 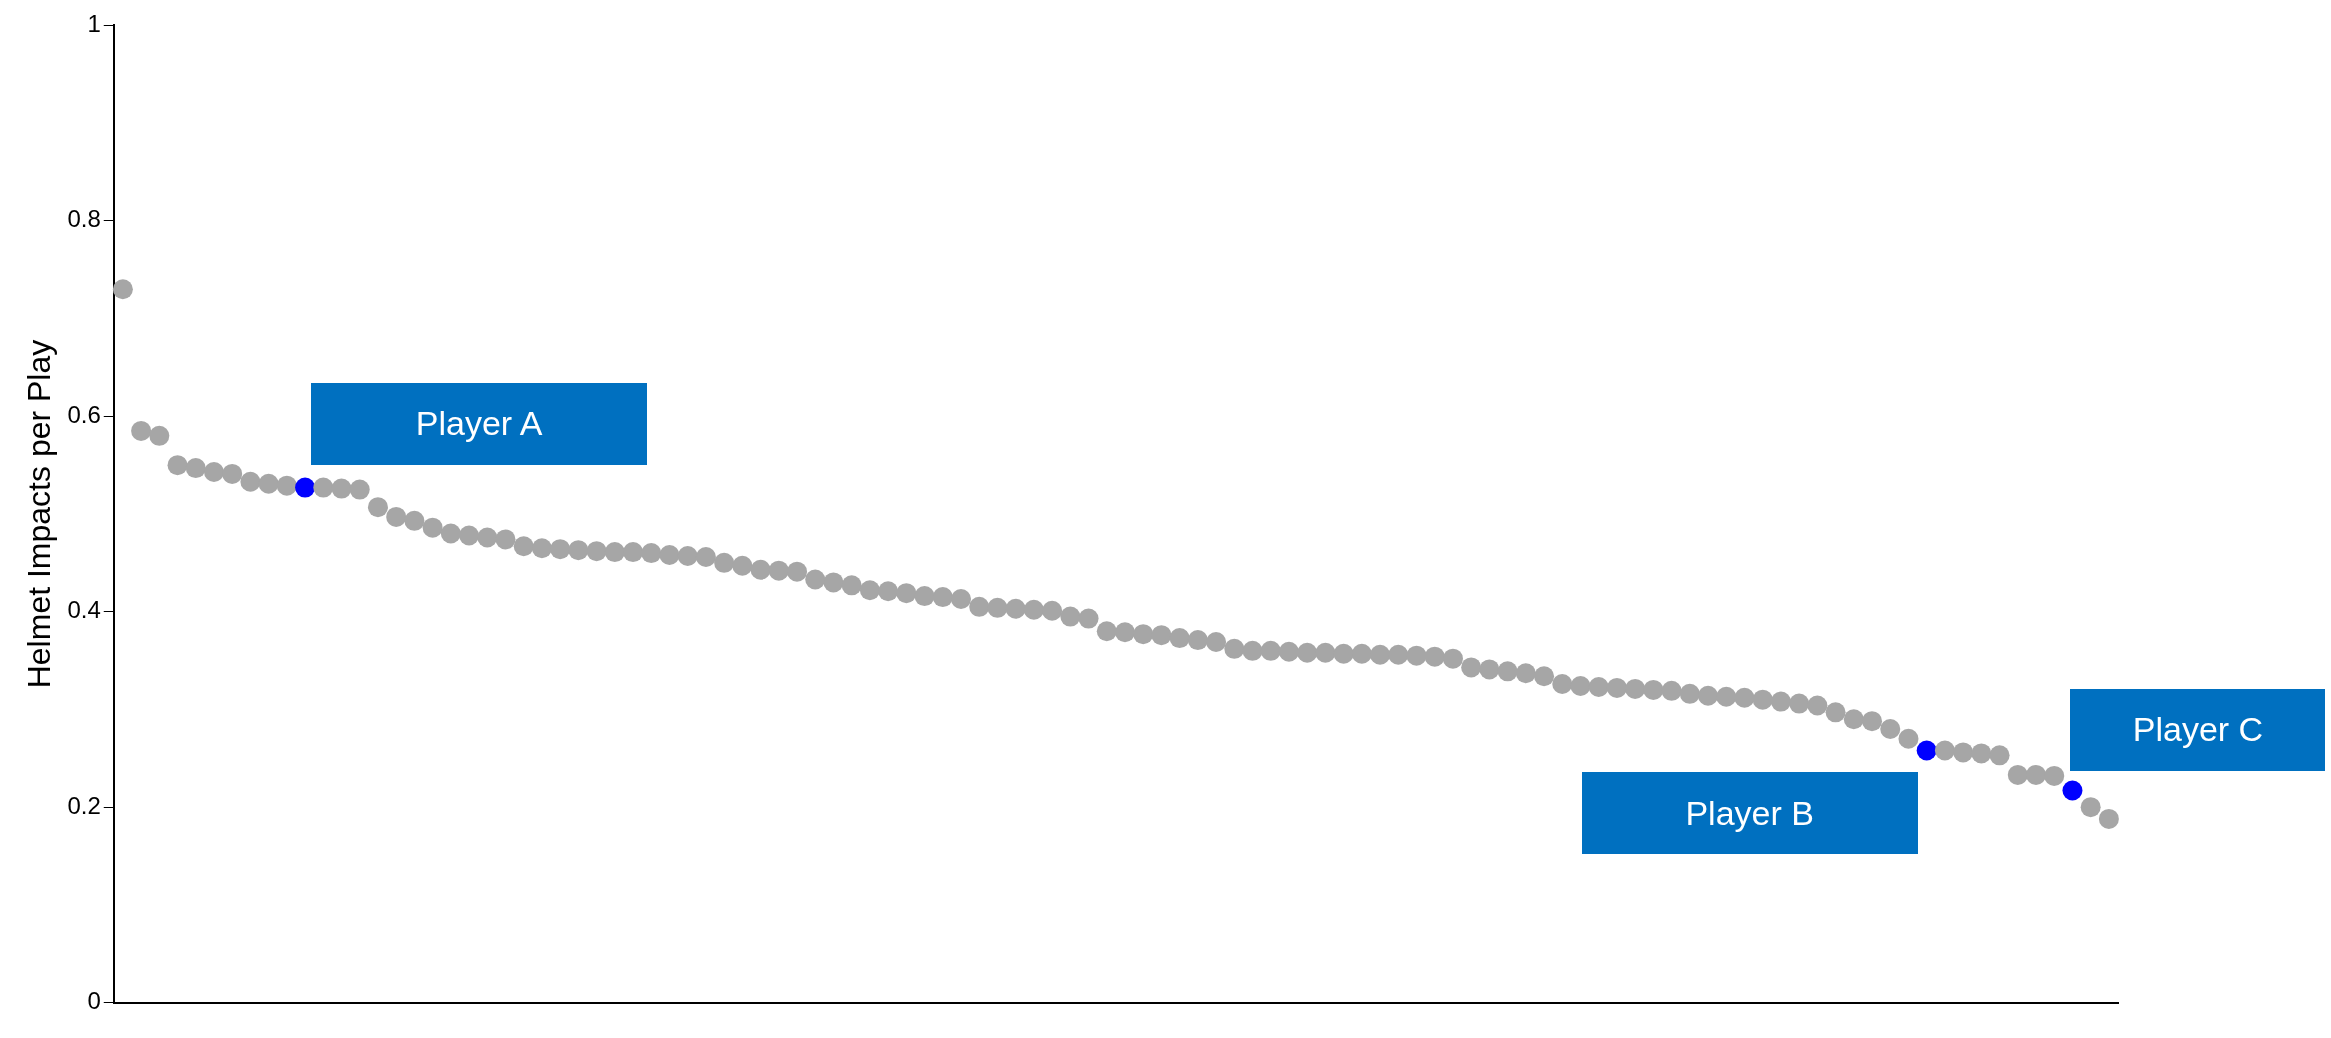 I want to click on y-tick-label: 0.2, so click(x=84, y=805).